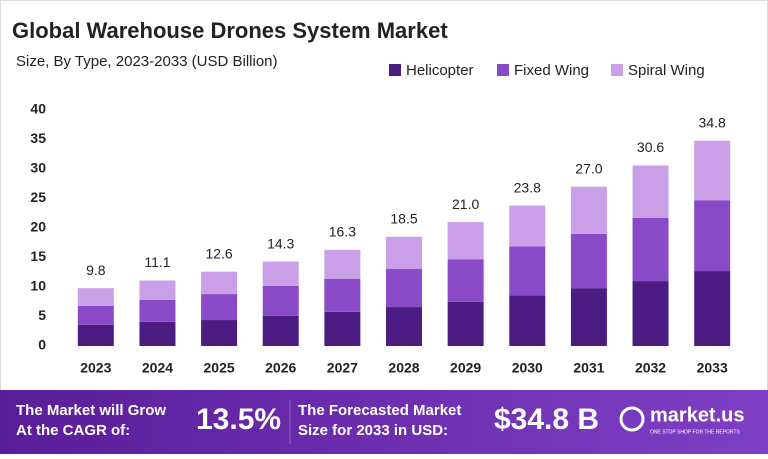  I want to click on y-tick-label: 30, so click(38, 168).